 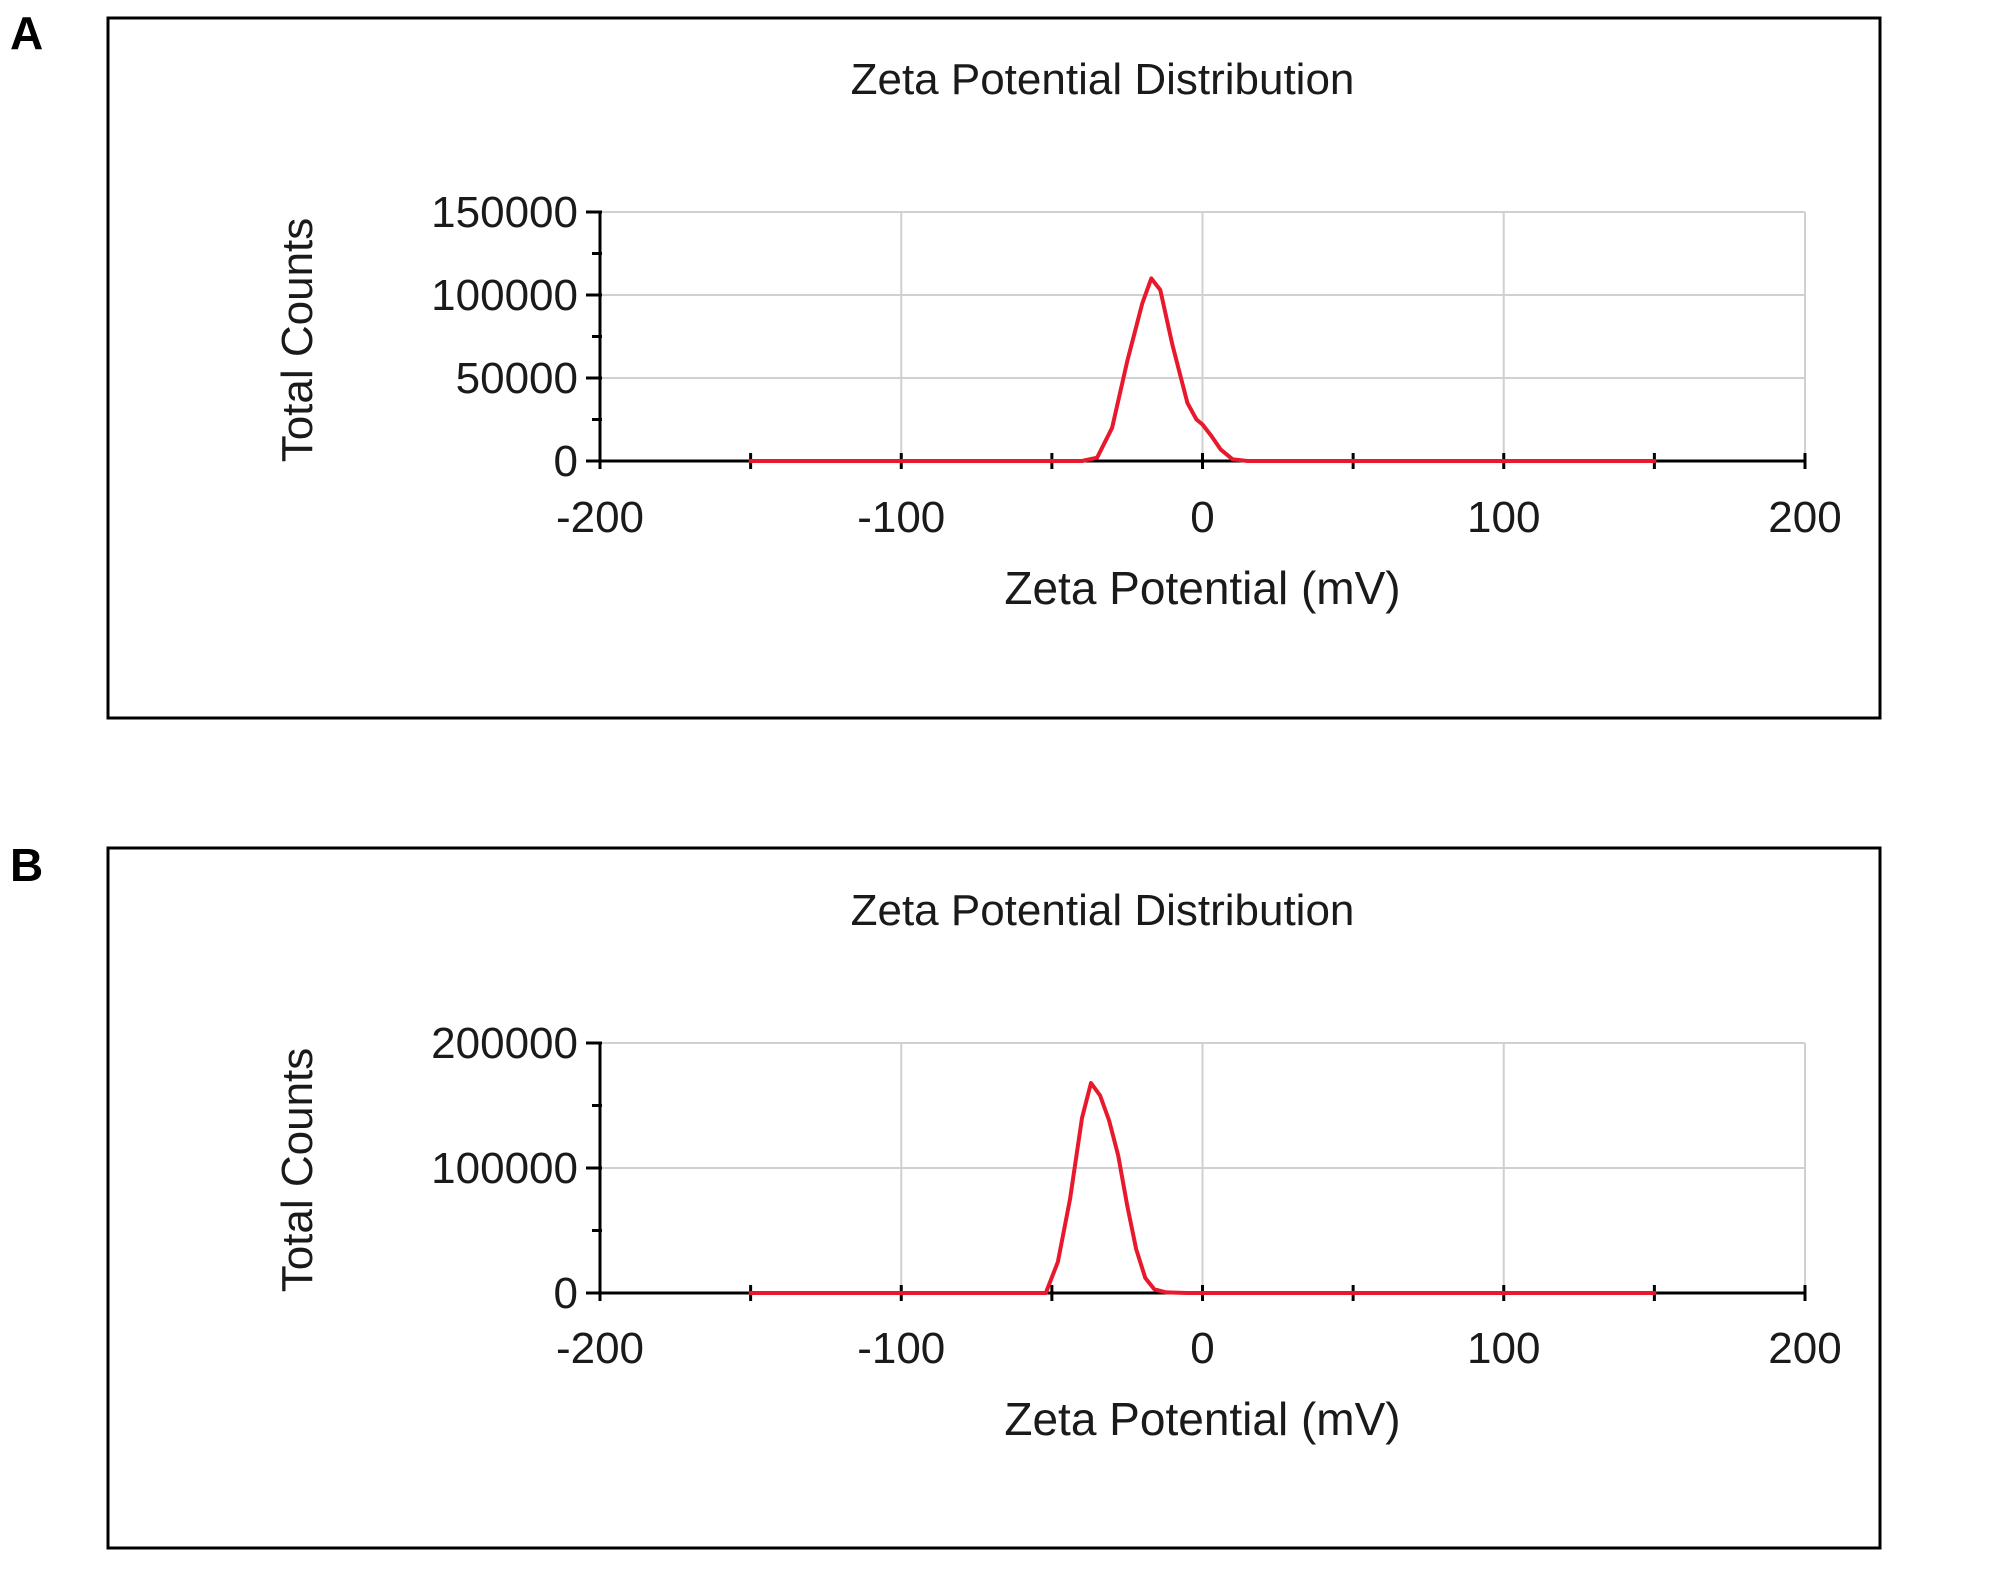 I want to click on y-tick-label: 200000, so click(x=504, y=1043).